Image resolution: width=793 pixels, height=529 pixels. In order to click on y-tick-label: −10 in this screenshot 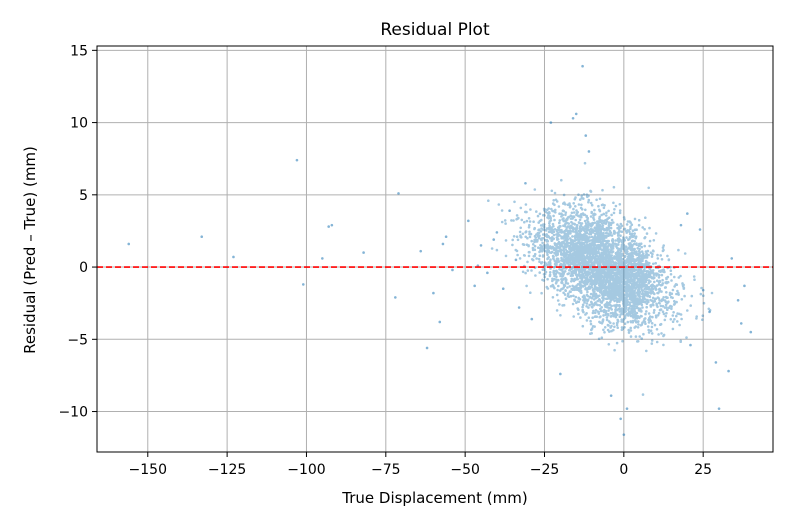, I will do `click(73, 413)`.